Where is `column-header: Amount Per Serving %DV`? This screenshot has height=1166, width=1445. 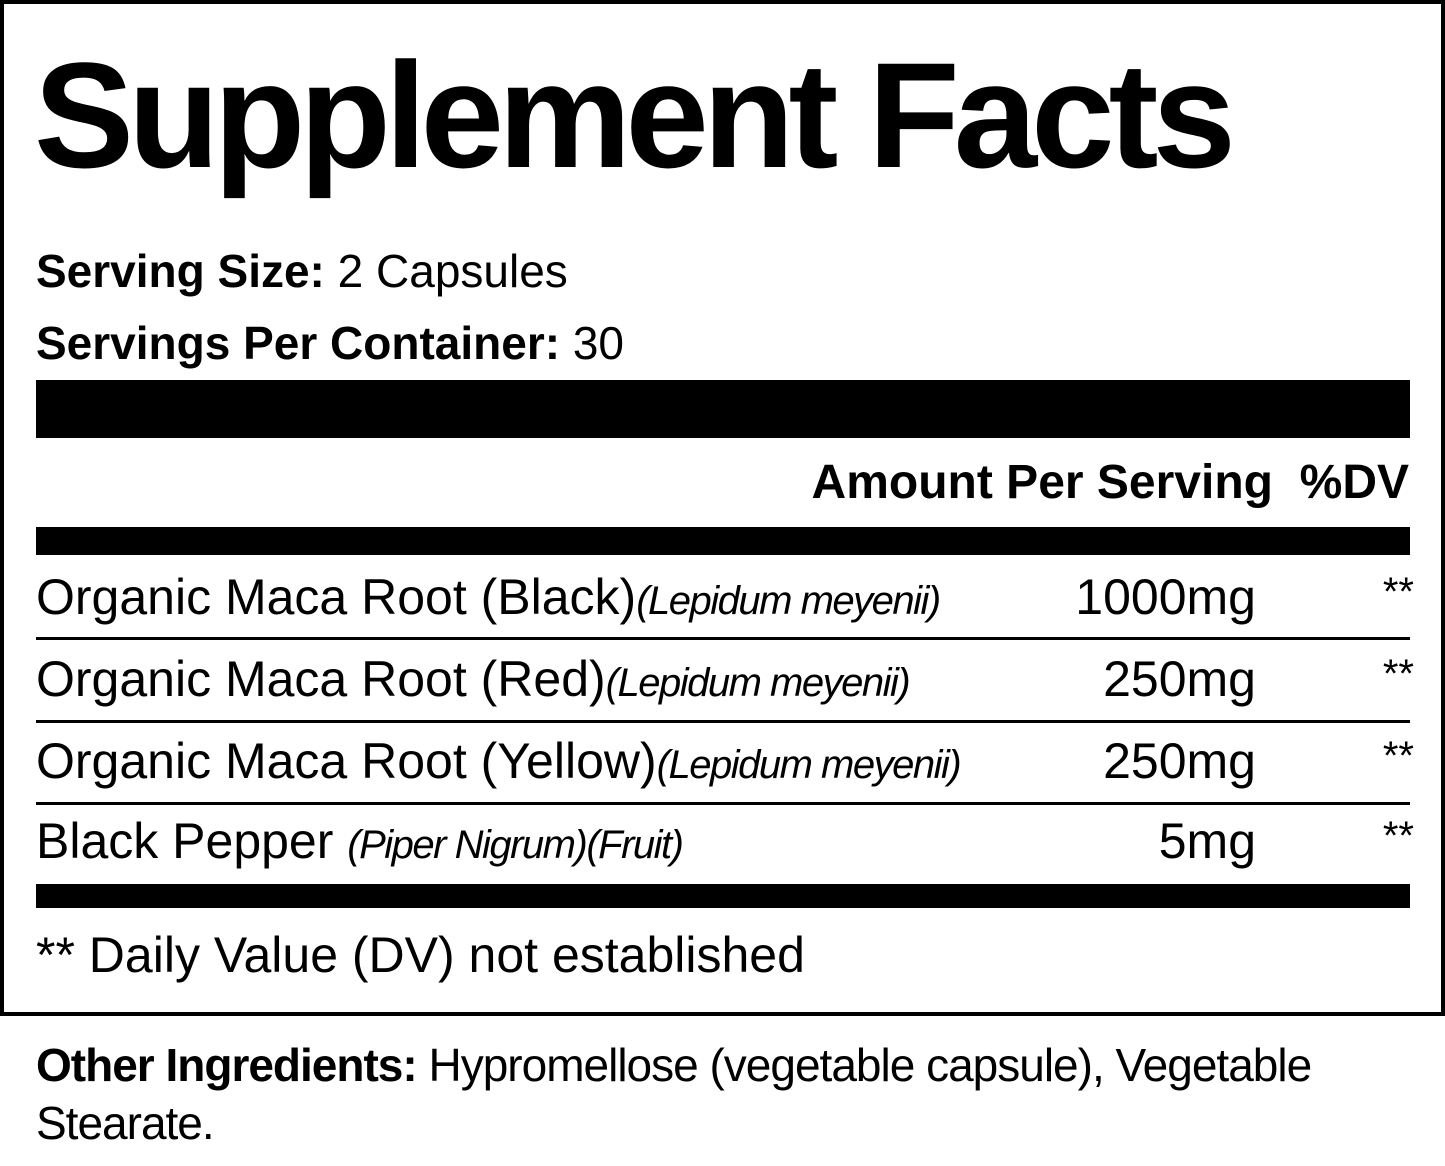 column-header: Amount Per Serving %DV is located at coordinates (1110, 482).